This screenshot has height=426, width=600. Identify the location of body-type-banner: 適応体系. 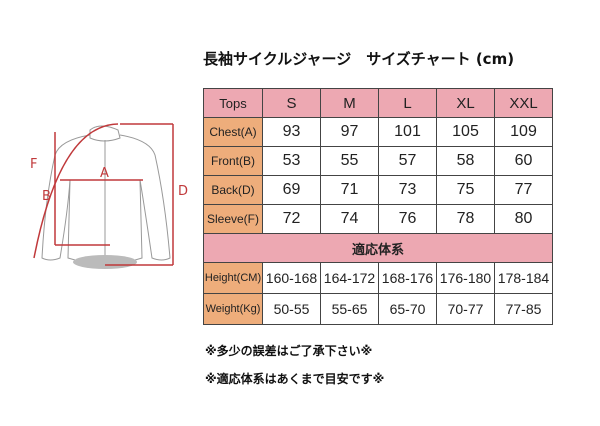
(378, 248).